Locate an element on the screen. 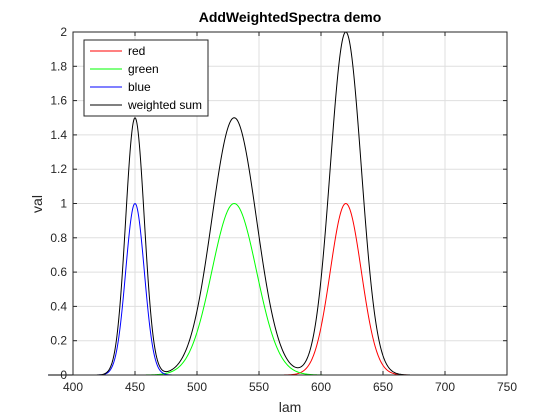  x-tick-label: 750 is located at coordinates (507, 387).